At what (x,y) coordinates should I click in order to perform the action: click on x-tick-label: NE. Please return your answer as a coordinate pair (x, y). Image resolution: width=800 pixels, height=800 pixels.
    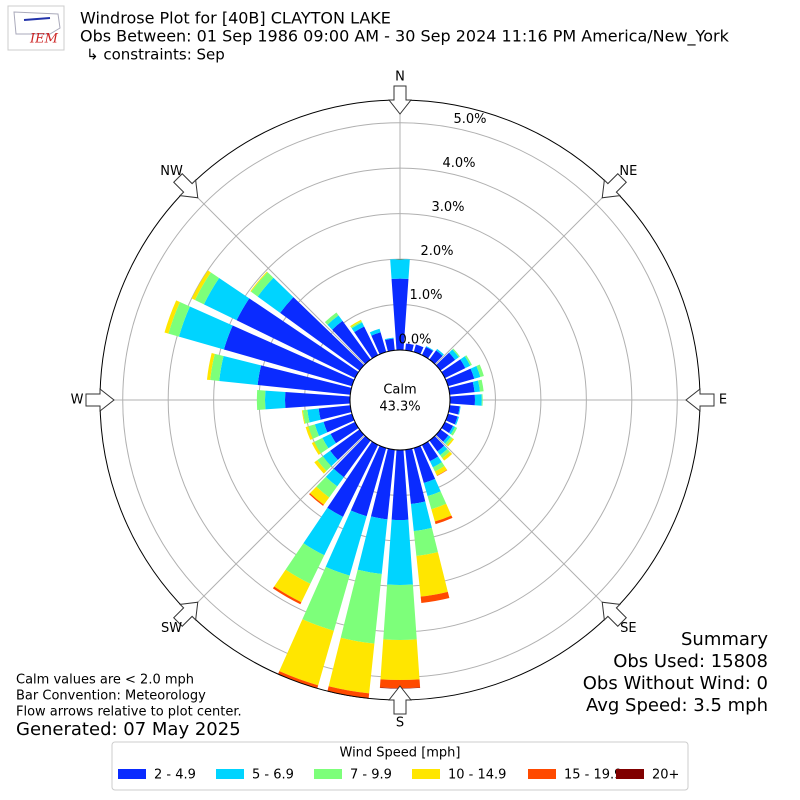
    Looking at the image, I should click on (628, 171).